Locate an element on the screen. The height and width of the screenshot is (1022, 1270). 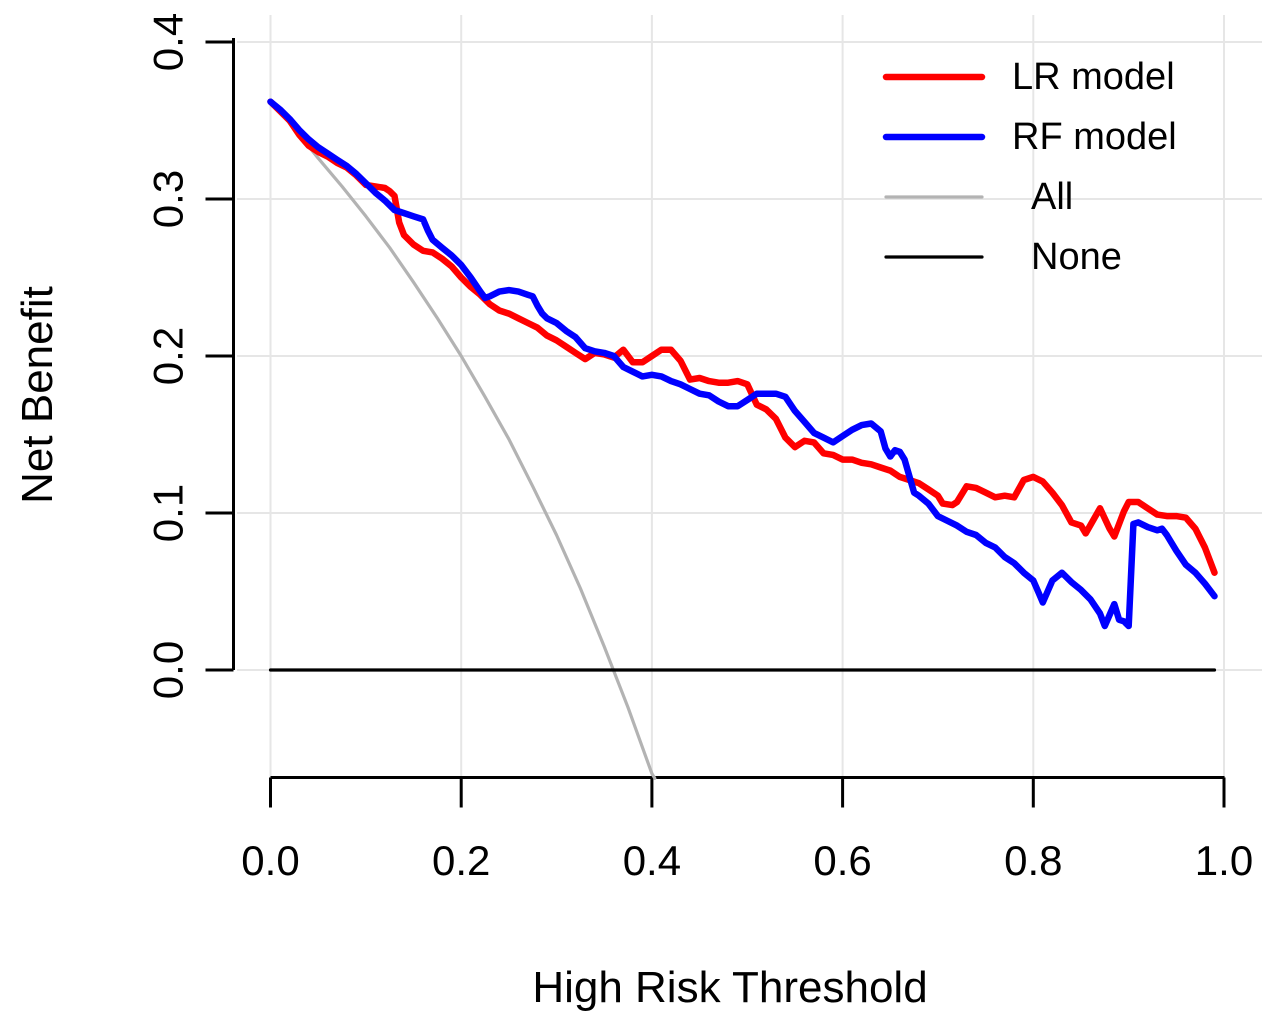
x-tick-label: 0.0 is located at coordinates (270, 860).